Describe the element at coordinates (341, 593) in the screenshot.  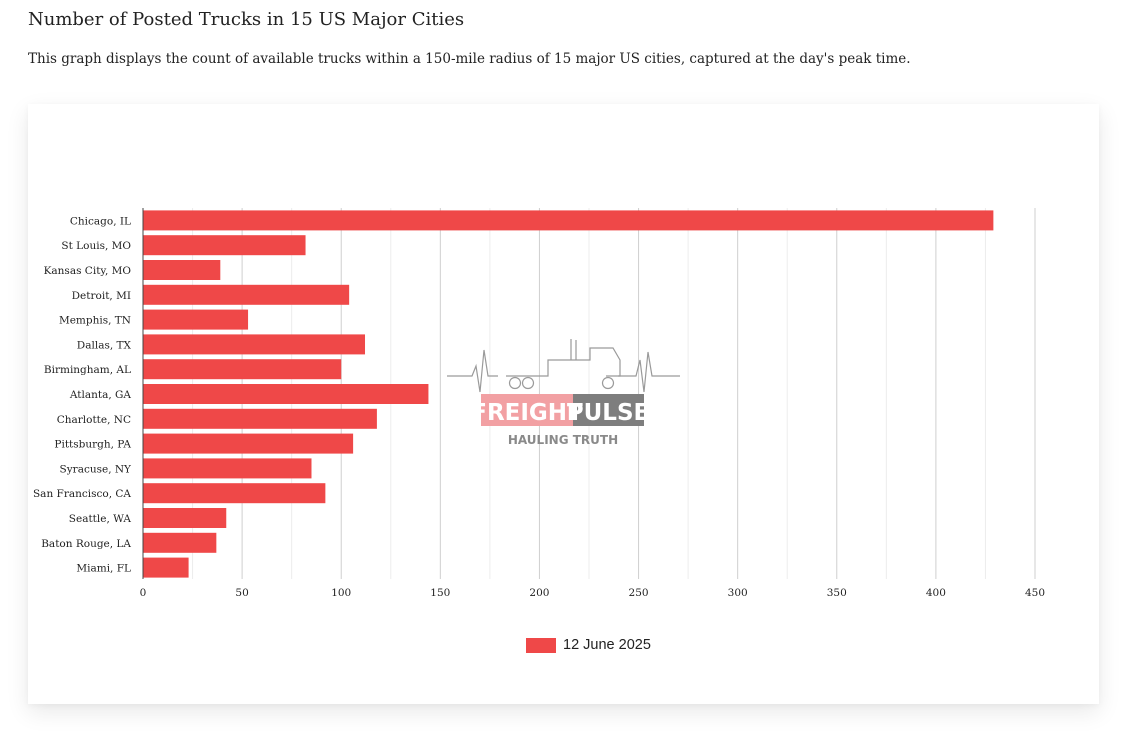
I see `x-tick-label: 100` at that location.